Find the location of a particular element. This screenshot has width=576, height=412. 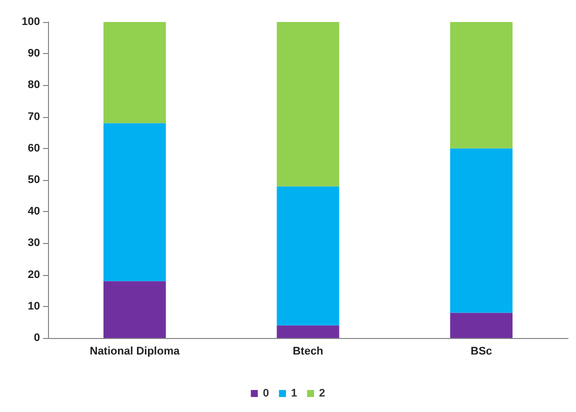

x-tick-label: National Diploma is located at coordinates (135, 352).